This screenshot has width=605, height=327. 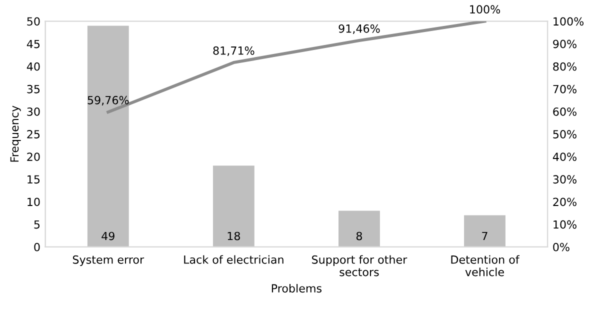 I want to click on y2-tick-label: 80%, so click(x=564, y=66).